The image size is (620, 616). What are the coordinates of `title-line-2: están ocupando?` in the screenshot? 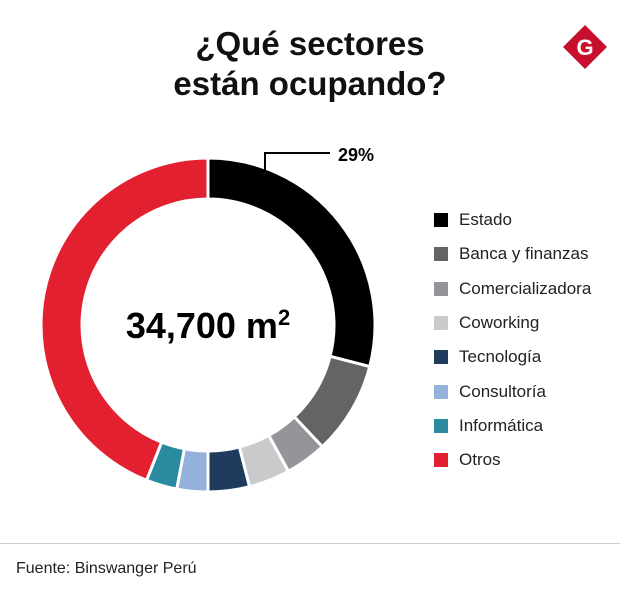 It's located at (310, 83).